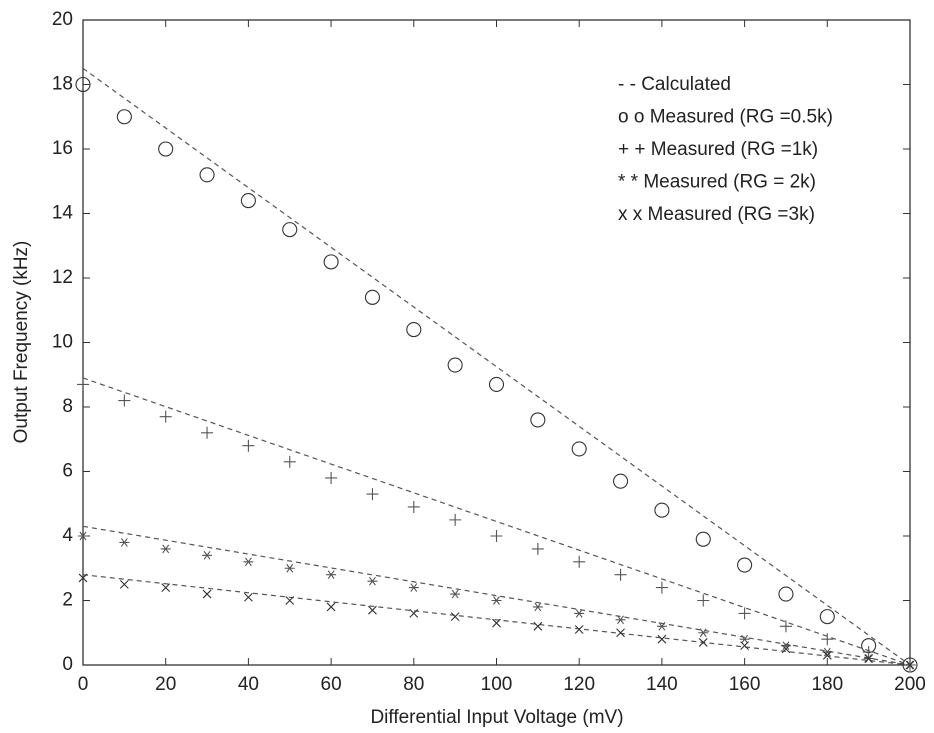  What do you see at coordinates (717, 182) in the screenshot?
I see `legend-entry: * * Measured (RG = 2k)` at bounding box center [717, 182].